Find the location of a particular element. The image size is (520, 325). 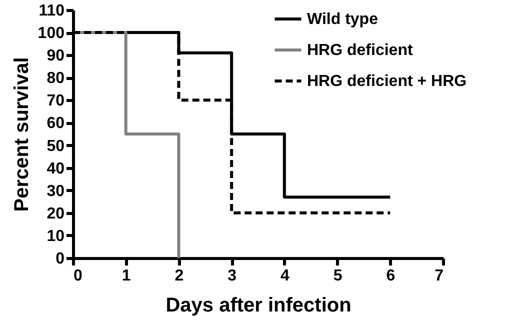

x-axis-title: Days after infection is located at coordinates (259, 305).